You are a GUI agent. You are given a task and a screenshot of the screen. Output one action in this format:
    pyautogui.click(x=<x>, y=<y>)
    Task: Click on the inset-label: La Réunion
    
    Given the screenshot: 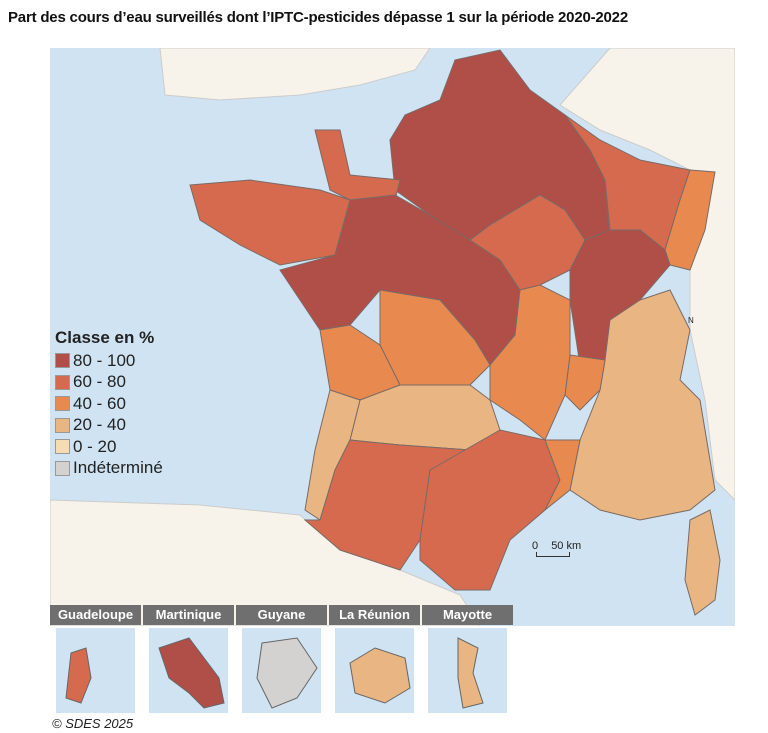 What is the action you would take?
    pyautogui.click(x=374, y=615)
    